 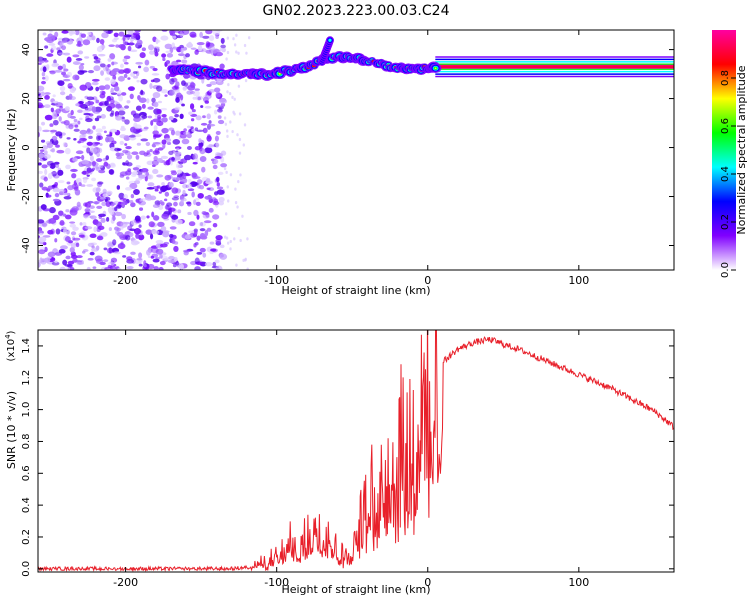 What do you see at coordinates (26, 505) in the screenshot?
I see `snr-y-tick-label: 0.4` at bounding box center [26, 505].